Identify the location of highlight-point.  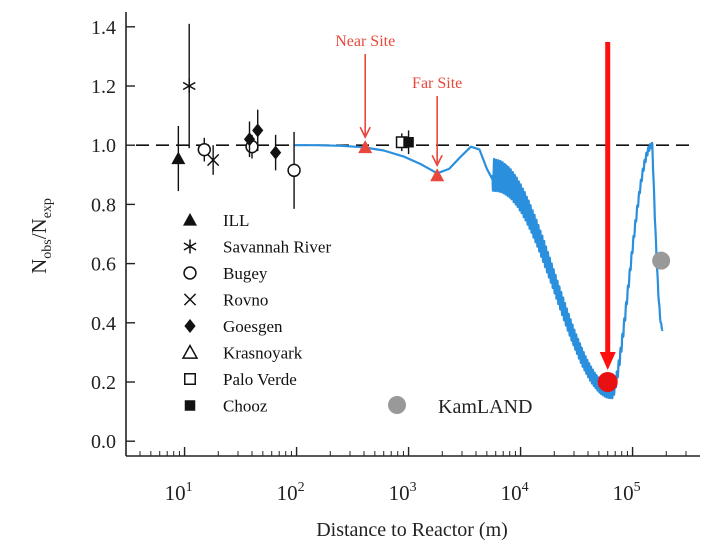
(607, 382).